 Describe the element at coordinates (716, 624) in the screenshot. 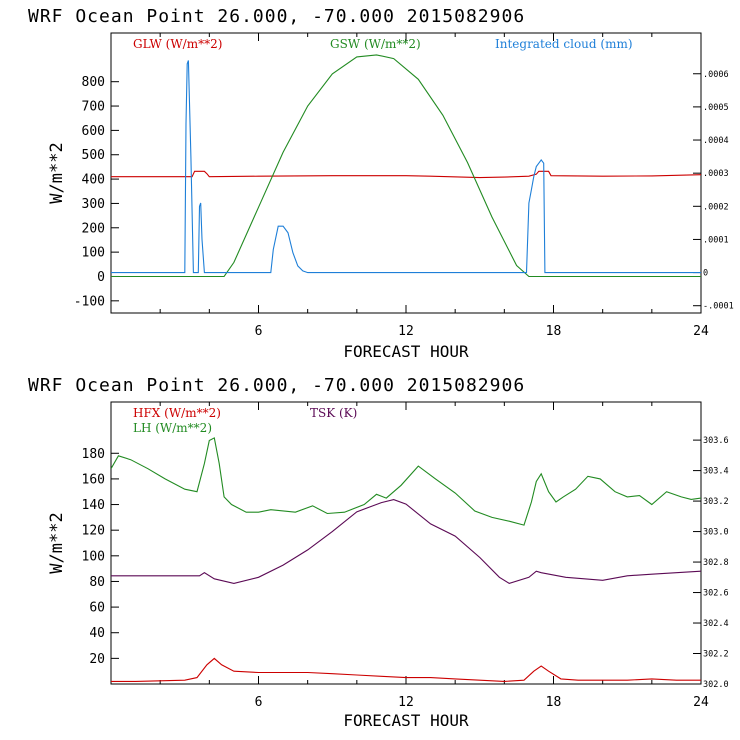

I see `y2-tick-label: 302.4` at that location.